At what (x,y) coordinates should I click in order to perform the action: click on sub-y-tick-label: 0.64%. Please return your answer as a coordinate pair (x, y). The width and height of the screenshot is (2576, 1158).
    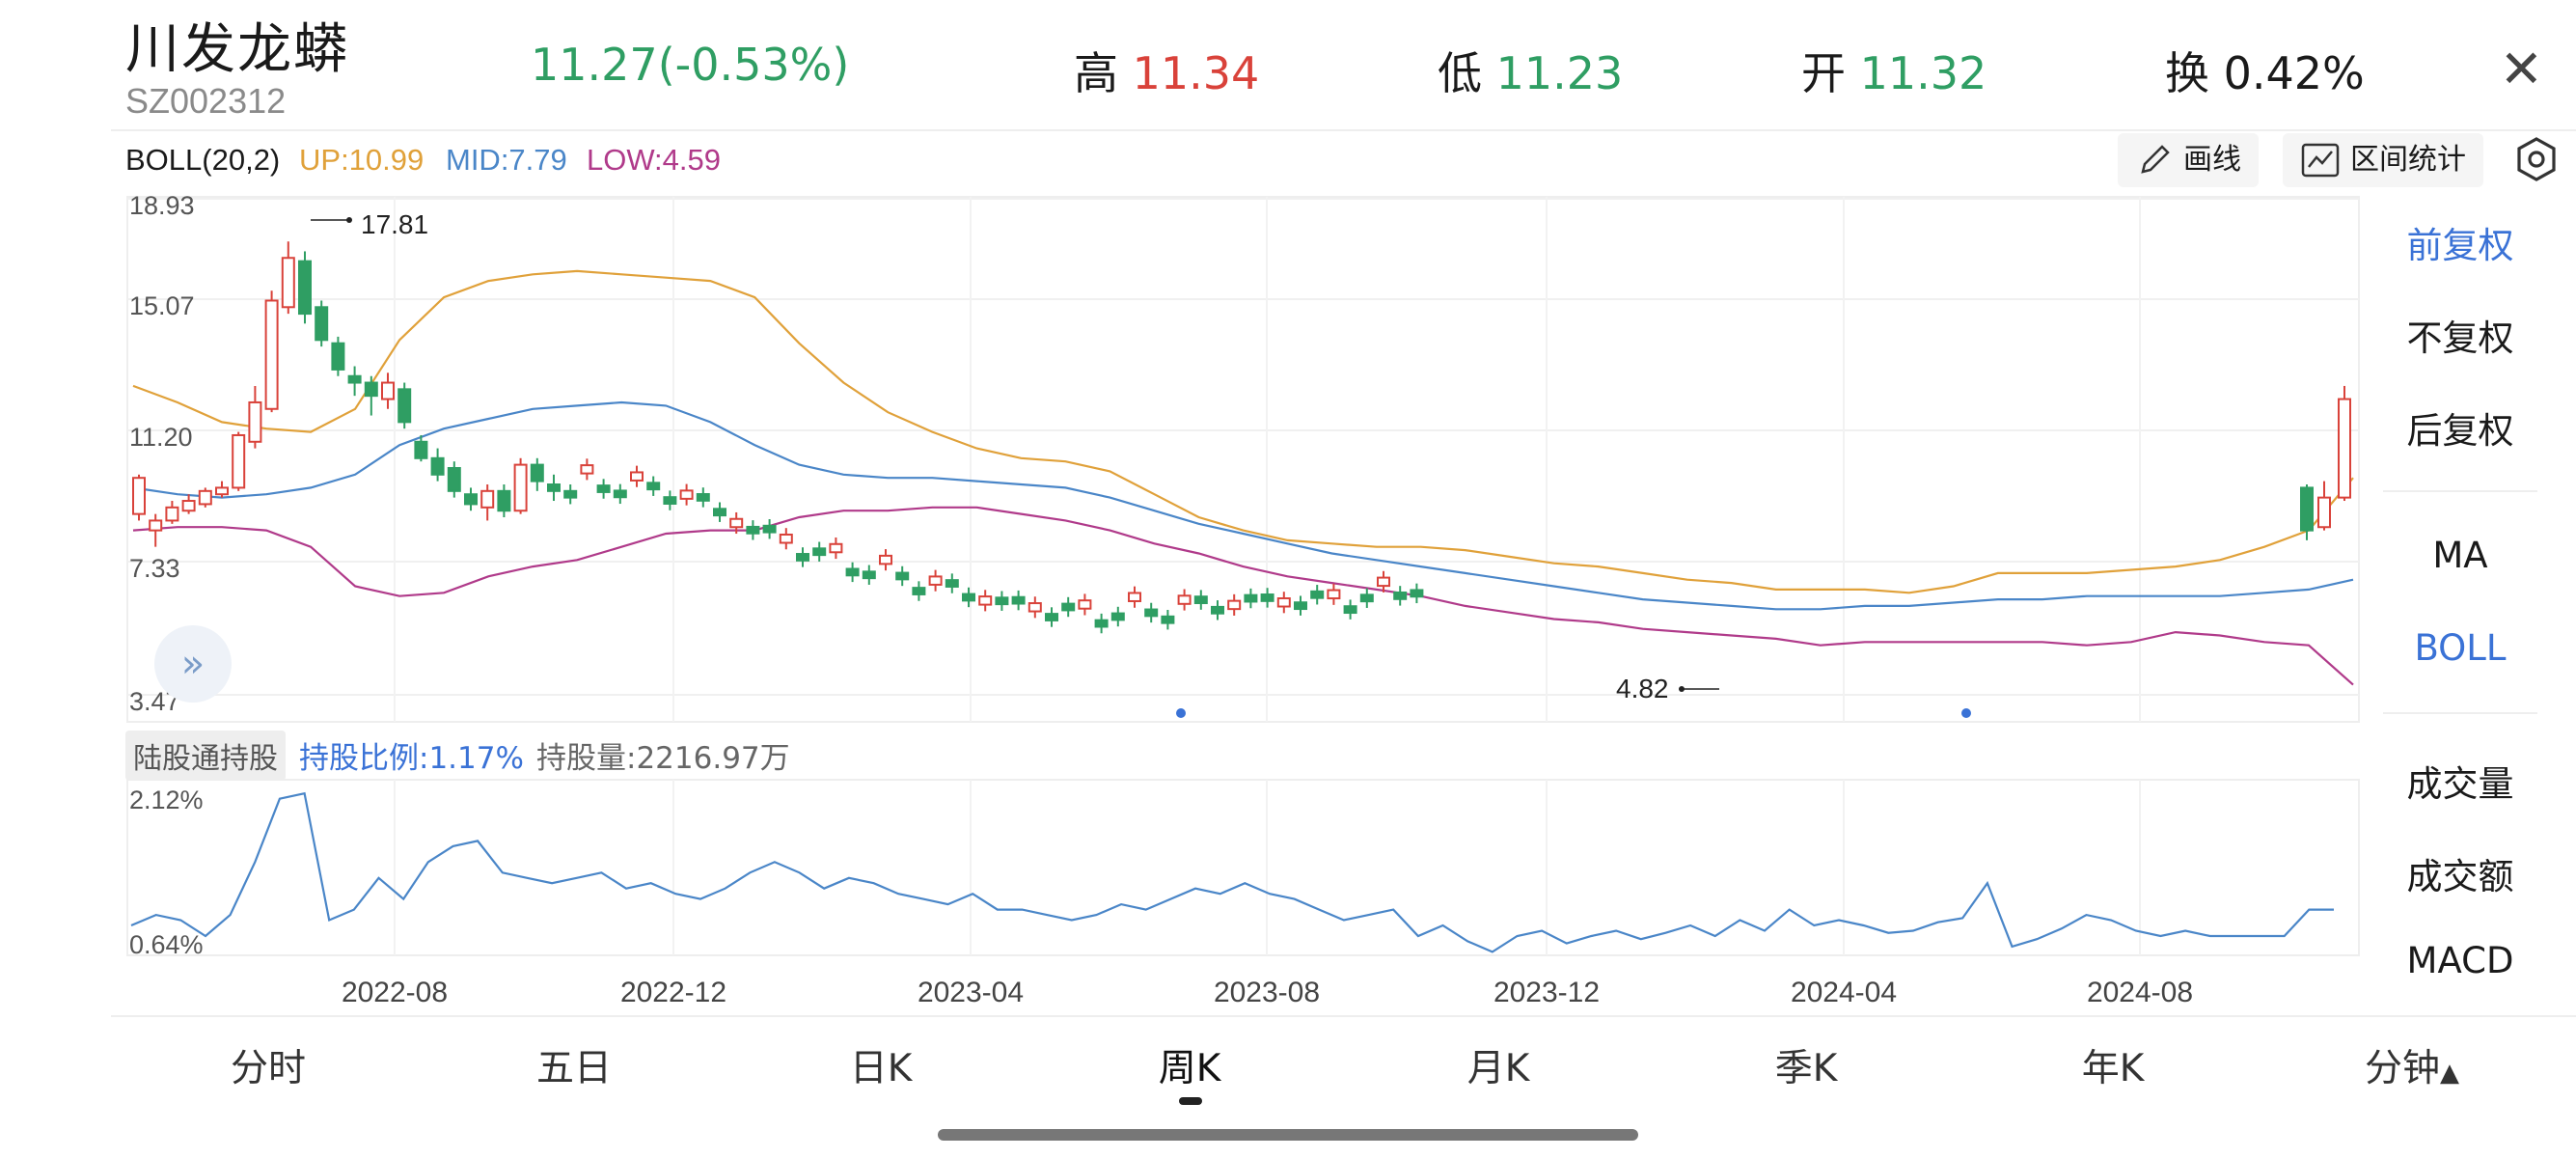
    Looking at the image, I should click on (167, 944).